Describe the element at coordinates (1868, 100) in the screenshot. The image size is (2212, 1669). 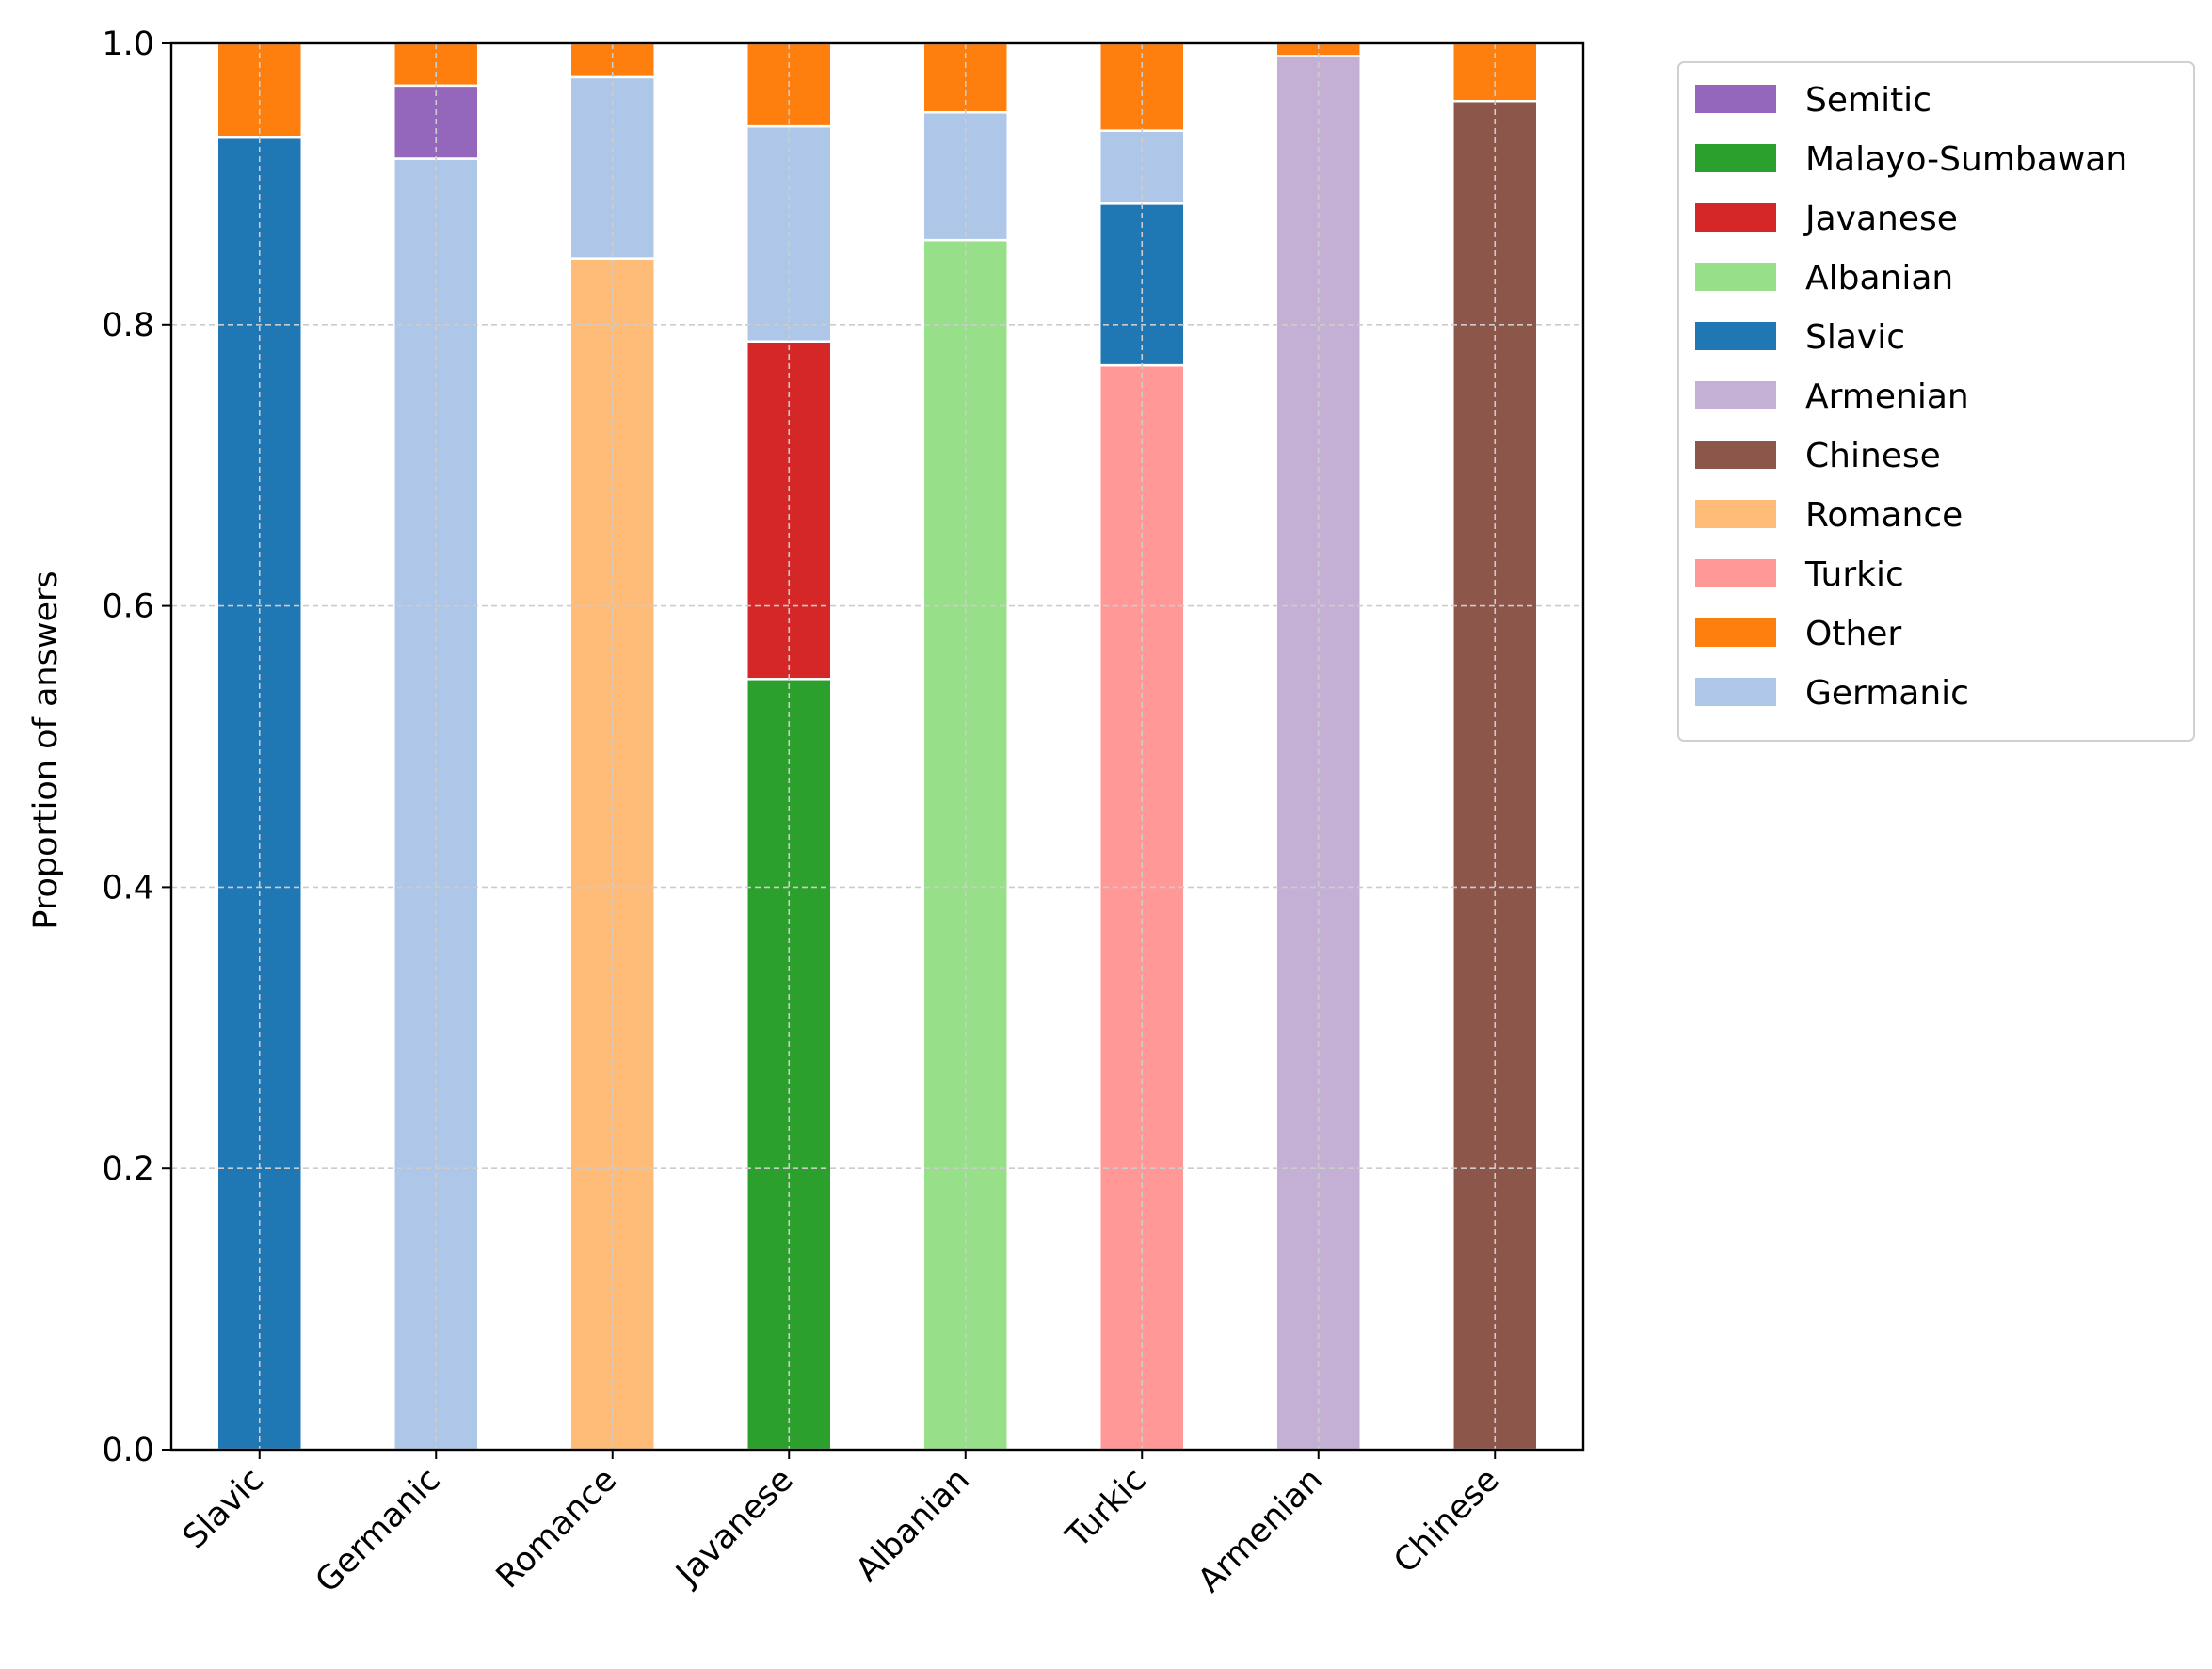
I see `legend-label: Semitic` at that location.